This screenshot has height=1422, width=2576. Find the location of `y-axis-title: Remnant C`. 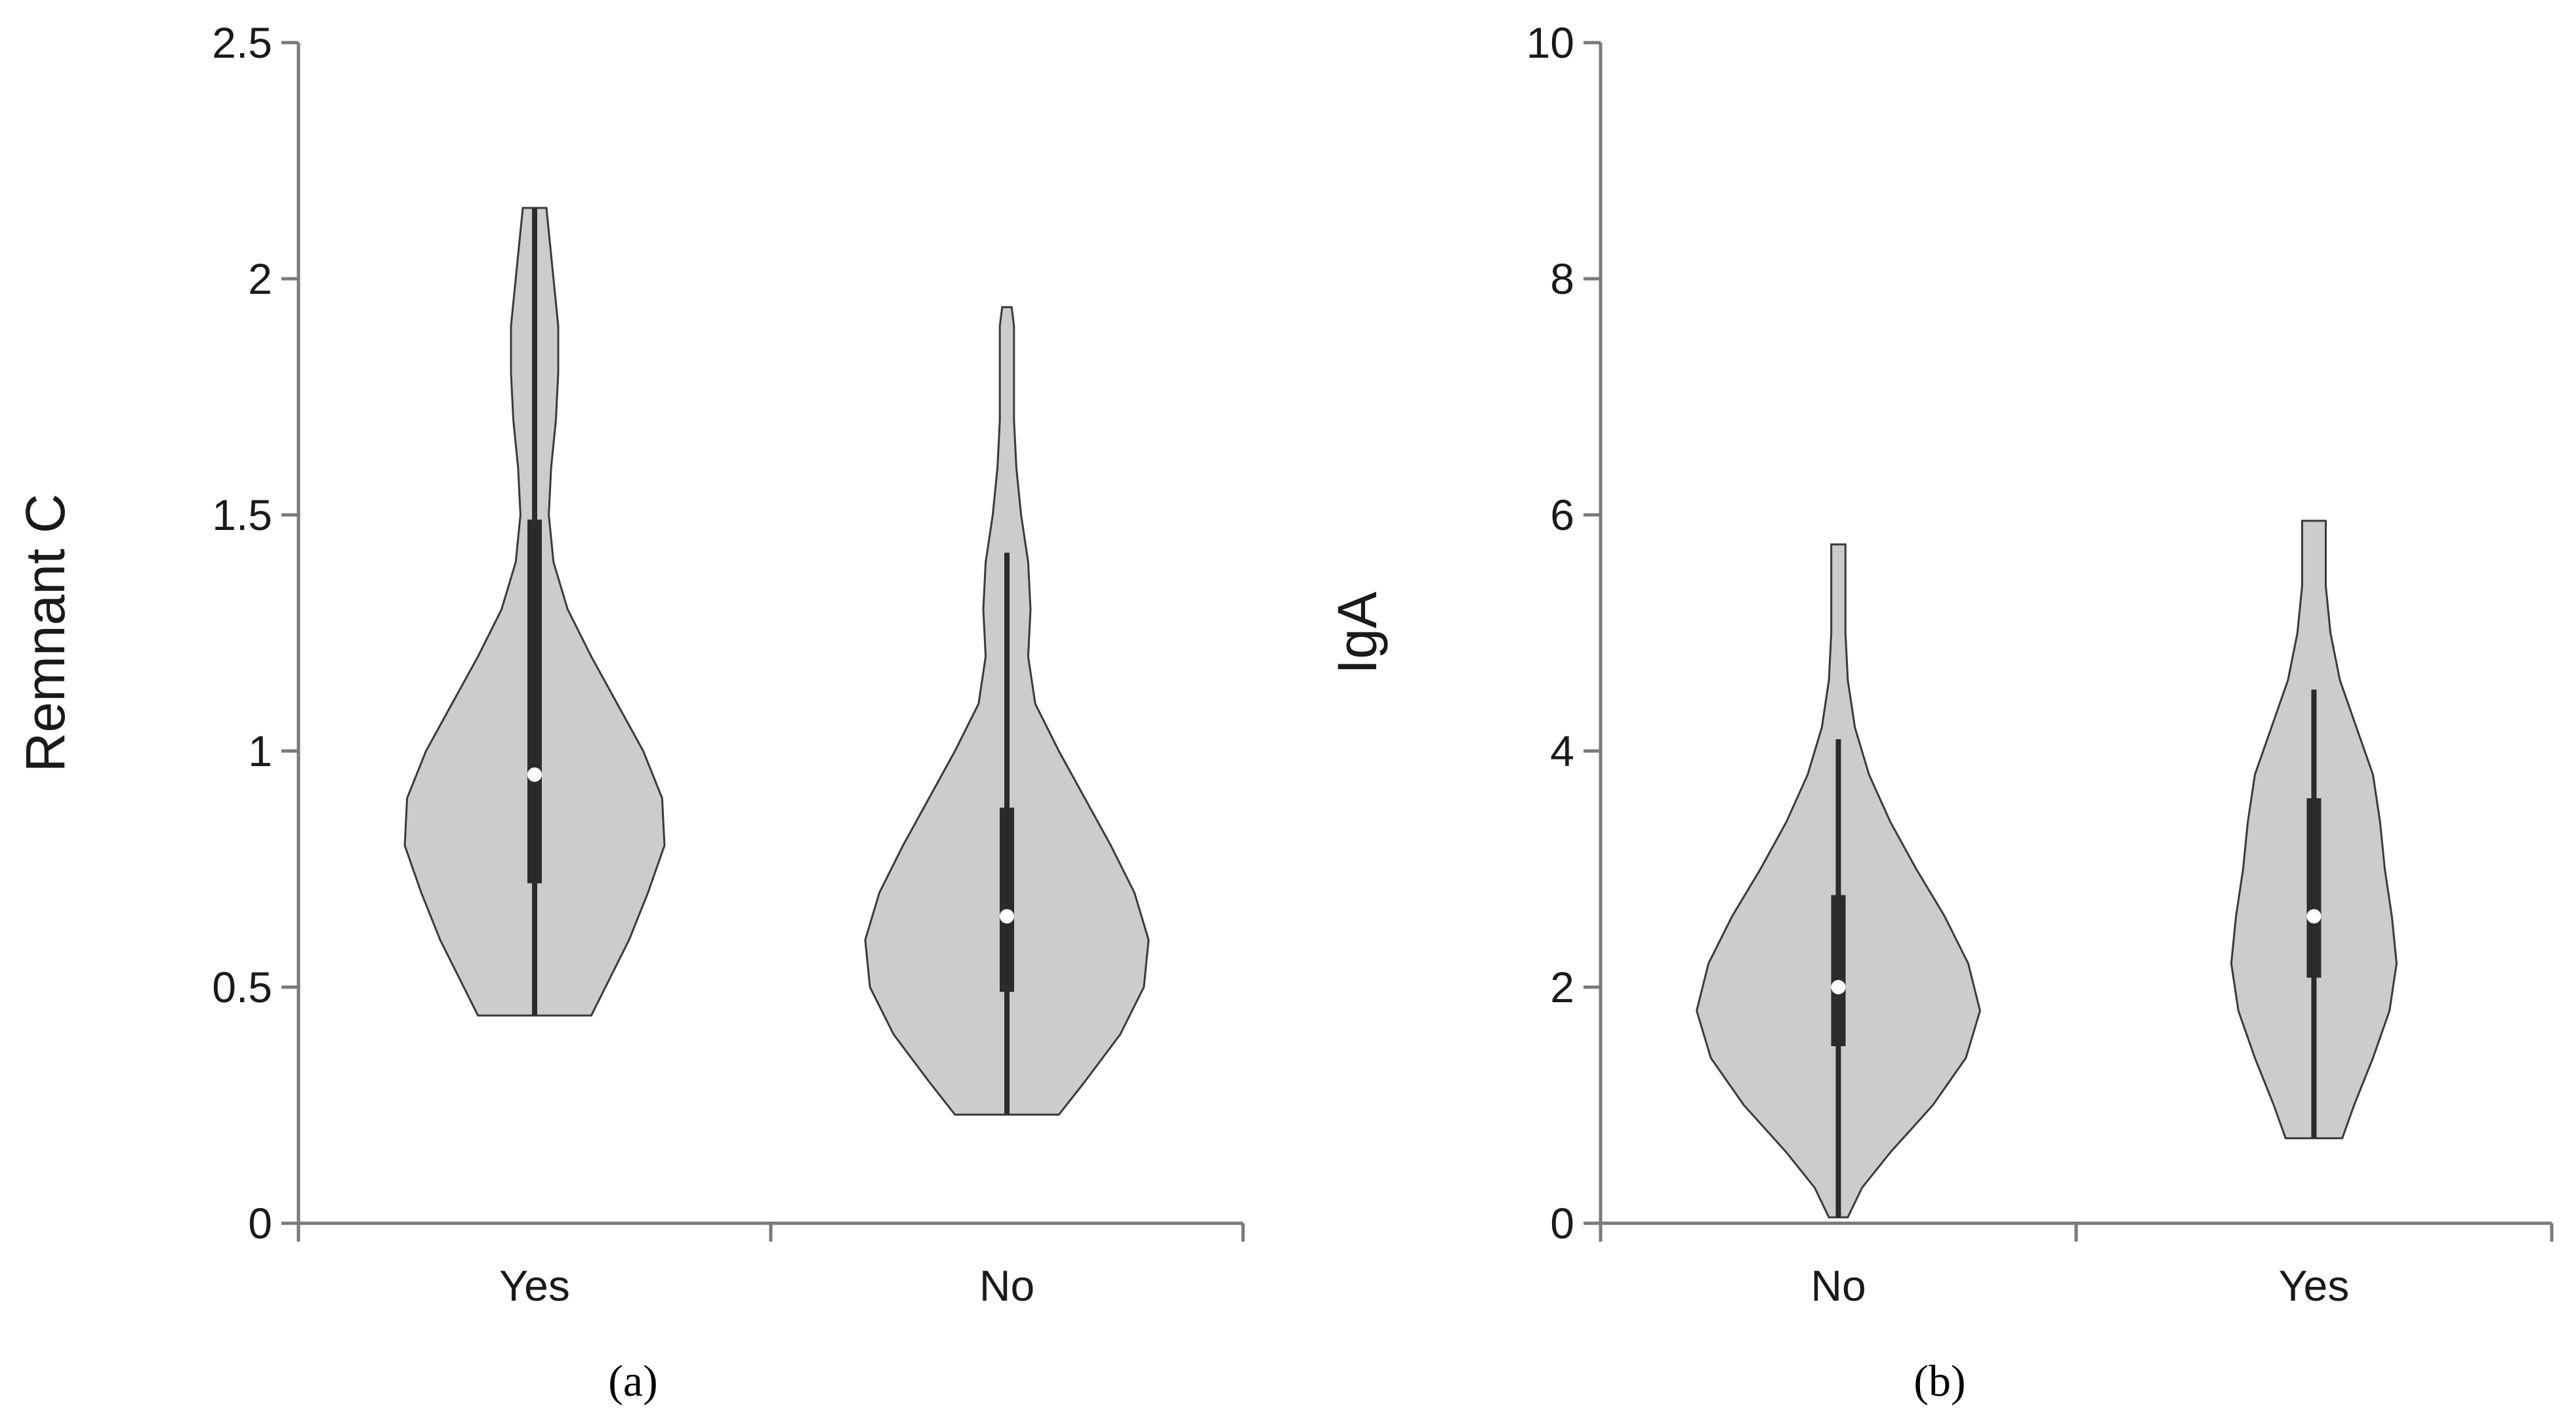

y-axis-title: Remnant C is located at coordinates (45, 634).